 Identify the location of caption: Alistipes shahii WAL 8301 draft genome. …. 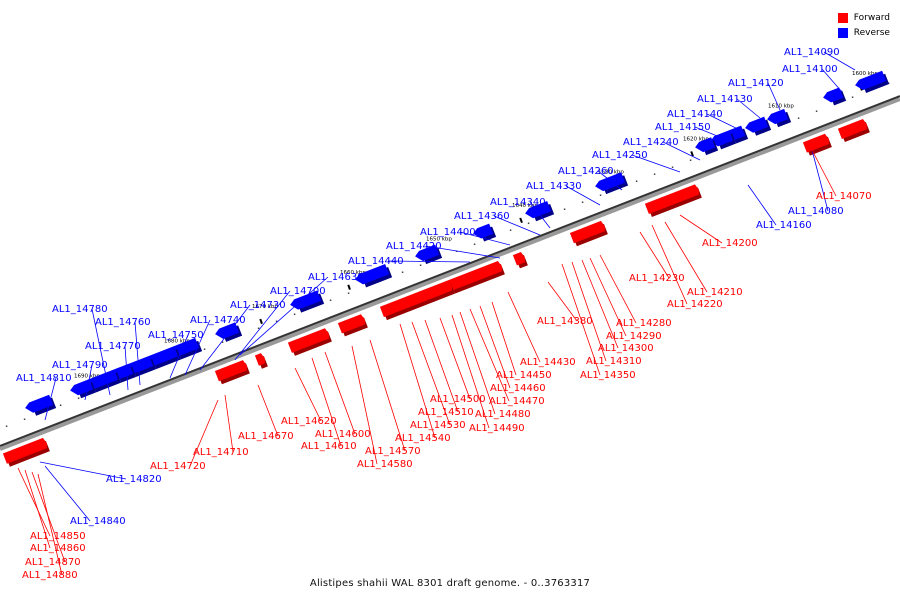
(450, 583).